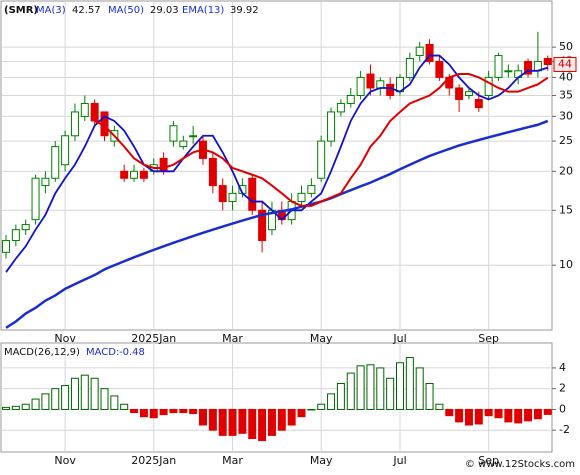  What do you see at coordinates (132, 352) in the screenshot?
I see `macd-value: -0.48` at bounding box center [132, 352].